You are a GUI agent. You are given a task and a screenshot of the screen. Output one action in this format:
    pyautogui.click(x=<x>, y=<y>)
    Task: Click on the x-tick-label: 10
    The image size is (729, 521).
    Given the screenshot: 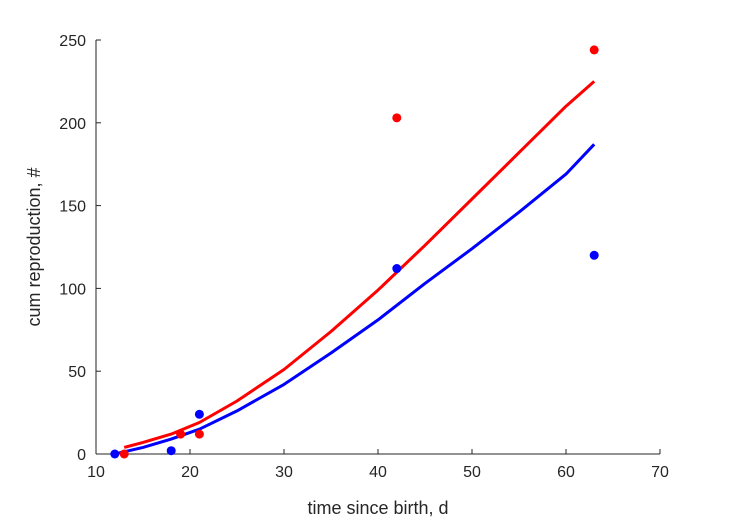 What is the action you would take?
    pyautogui.click(x=96, y=472)
    